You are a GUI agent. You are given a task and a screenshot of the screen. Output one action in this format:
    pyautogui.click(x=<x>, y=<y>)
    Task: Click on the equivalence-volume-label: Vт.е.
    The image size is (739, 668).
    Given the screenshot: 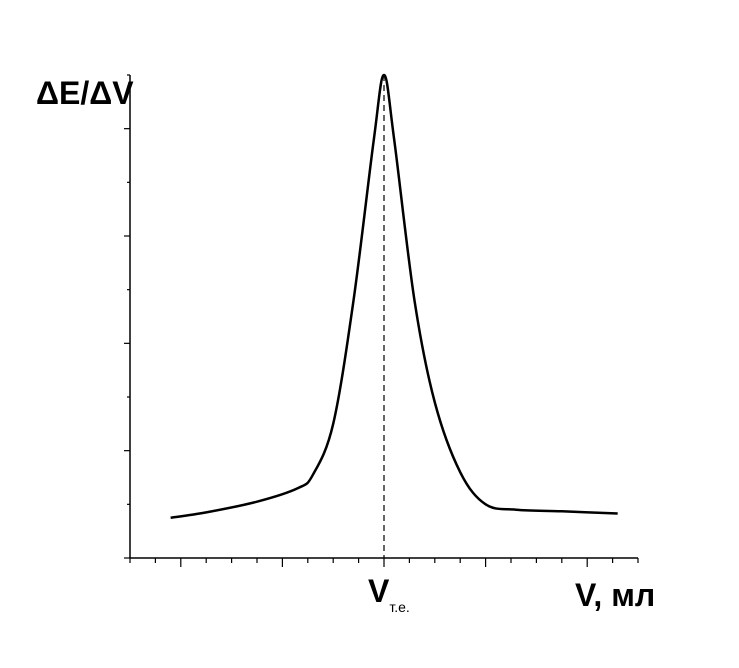 What is the action you would take?
    pyautogui.click(x=389, y=594)
    